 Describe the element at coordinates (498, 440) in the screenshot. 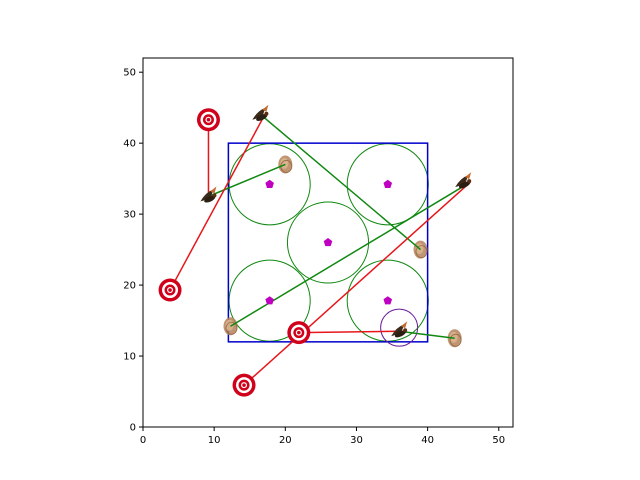

I see `x-tick-label: 50` at that location.